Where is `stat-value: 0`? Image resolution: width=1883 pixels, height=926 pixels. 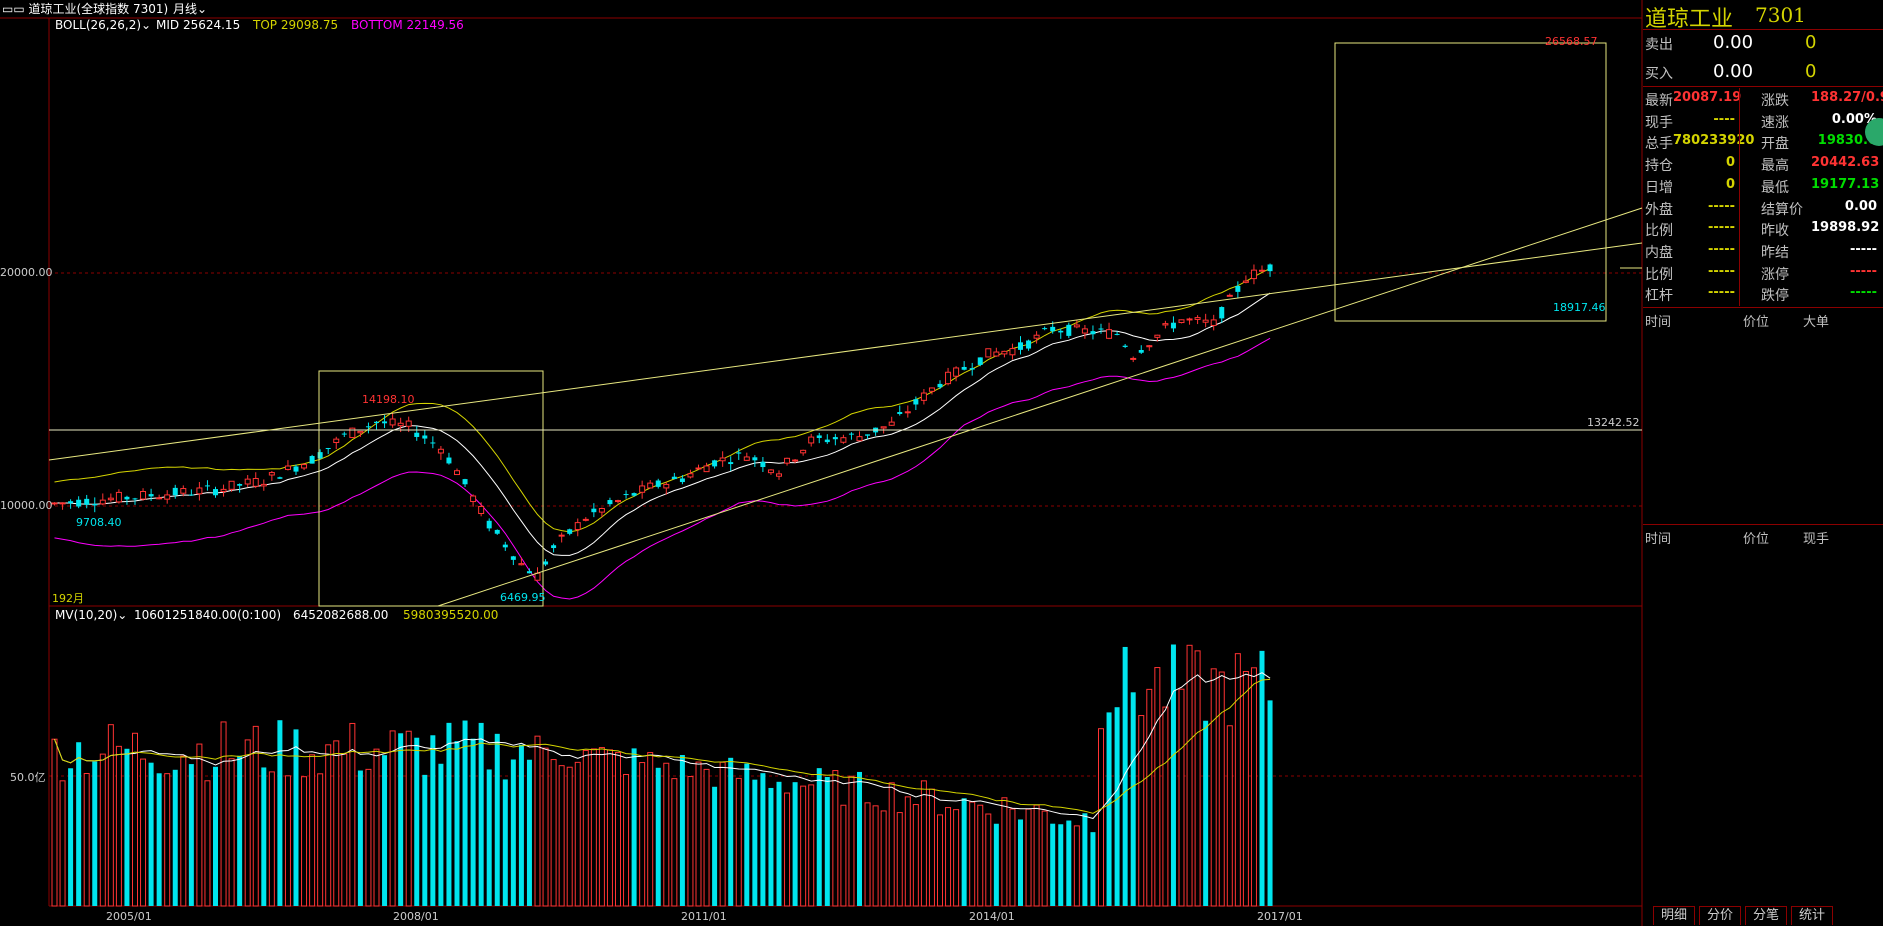
stat-value: 0 is located at coordinates (1730, 163).